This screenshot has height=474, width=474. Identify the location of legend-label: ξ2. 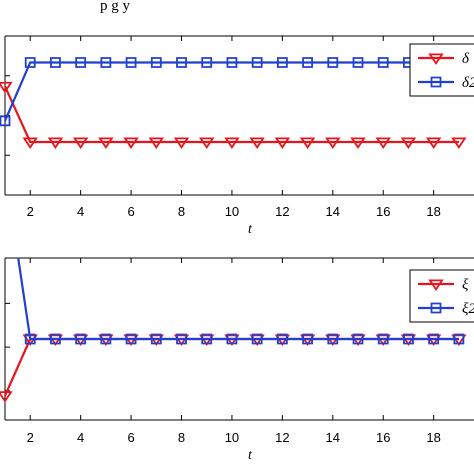
(468, 309).